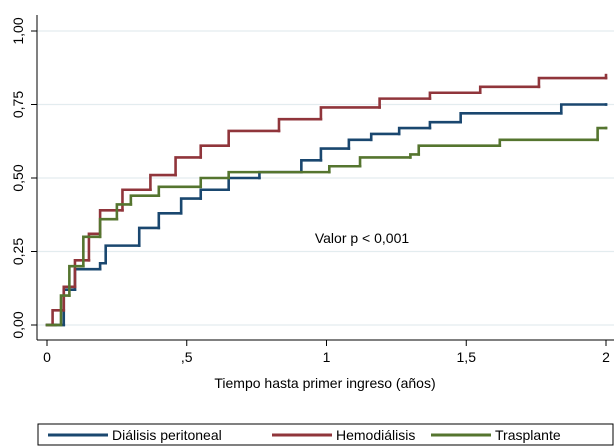  Describe the element at coordinates (18, 30) in the screenshot. I see `y-tick-label: 1,00` at that location.